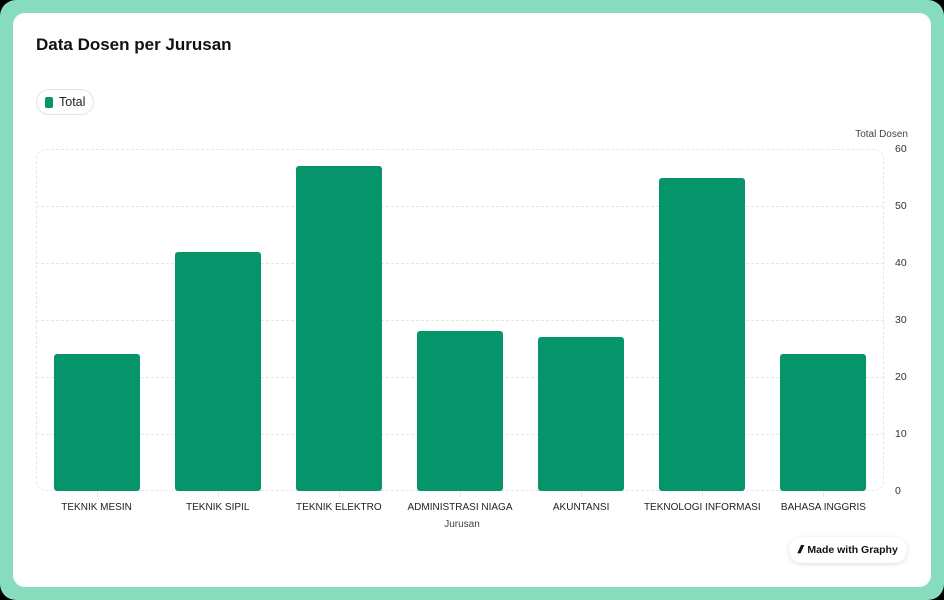 This screenshot has height=600, width=944. I want to click on bar-administrasi-niaga, so click(460, 411).